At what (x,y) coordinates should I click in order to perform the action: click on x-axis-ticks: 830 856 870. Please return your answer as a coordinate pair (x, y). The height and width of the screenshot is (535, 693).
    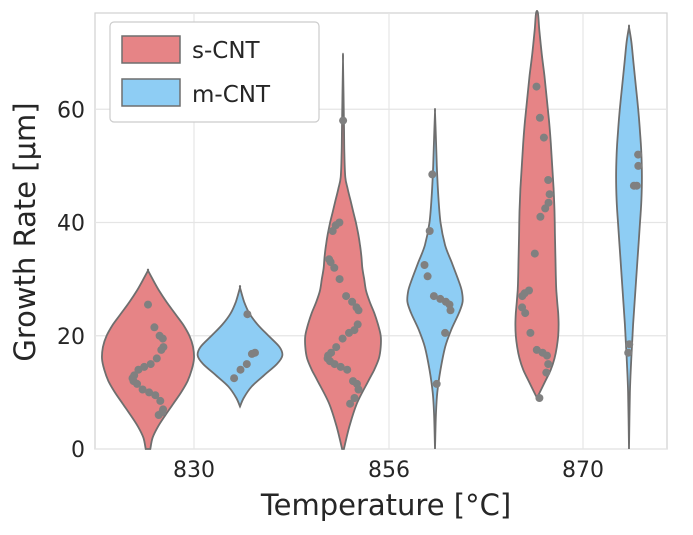
    Looking at the image, I should click on (388, 470).